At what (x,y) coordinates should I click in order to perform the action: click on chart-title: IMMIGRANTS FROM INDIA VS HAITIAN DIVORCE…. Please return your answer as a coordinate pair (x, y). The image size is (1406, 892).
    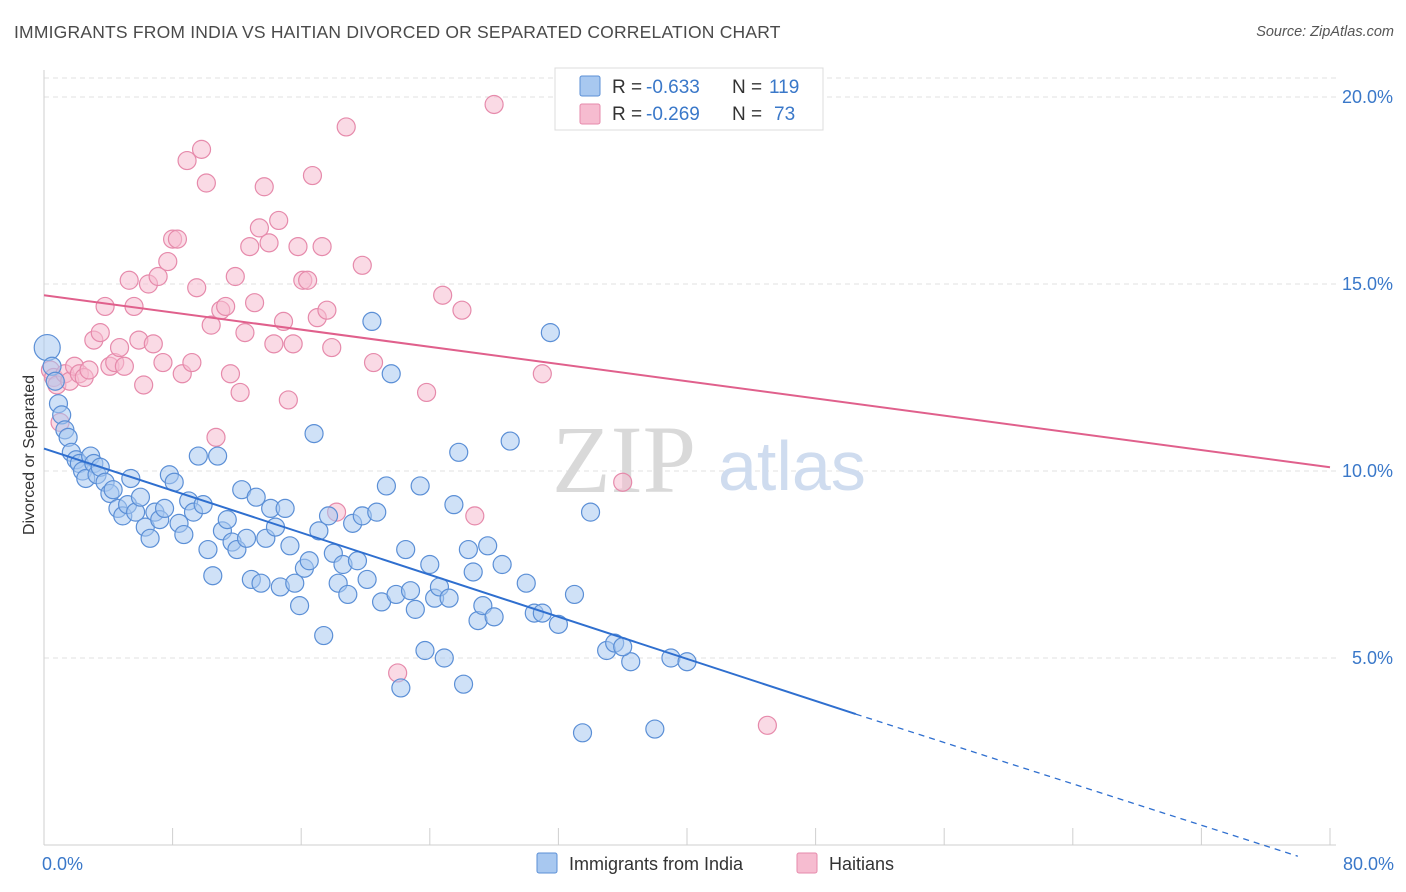
    Looking at the image, I should click on (397, 32).